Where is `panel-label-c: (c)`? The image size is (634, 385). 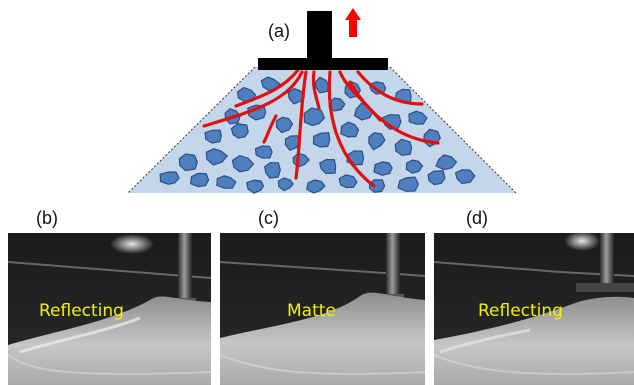
panel-label-c: (c) is located at coordinates (268, 218).